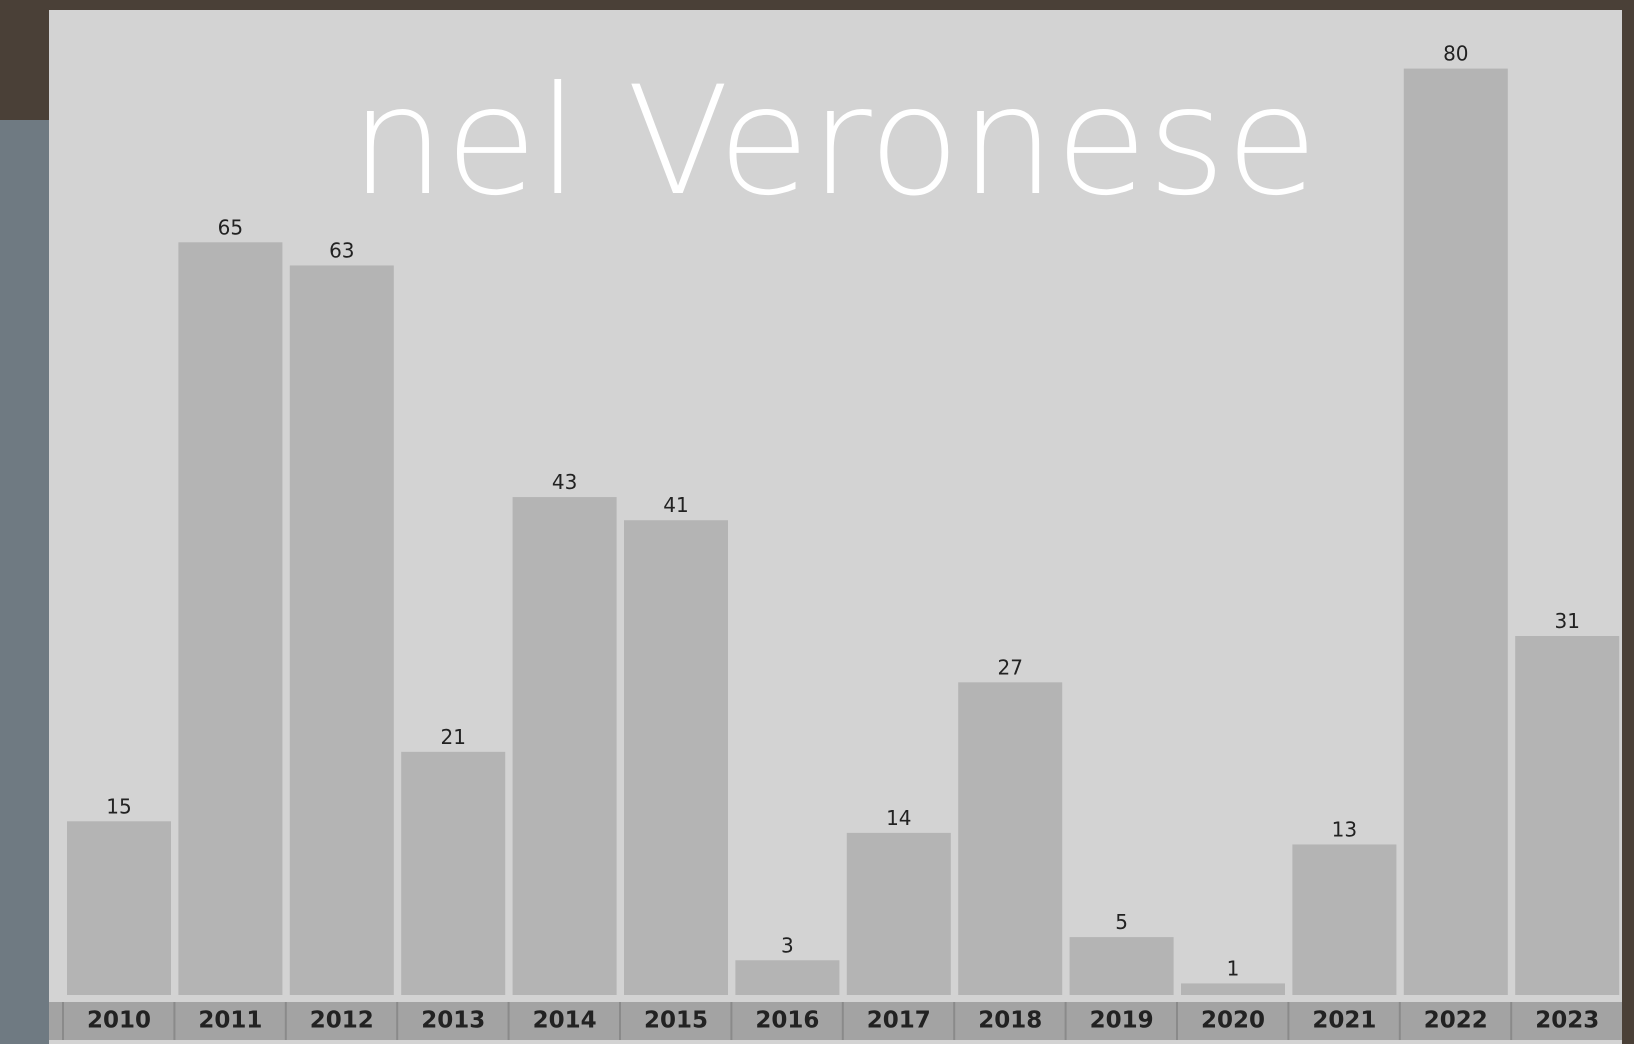  What do you see at coordinates (453, 1021) in the screenshot?
I see `x-tick-label: 2013` at bounding box center [453, 1021].